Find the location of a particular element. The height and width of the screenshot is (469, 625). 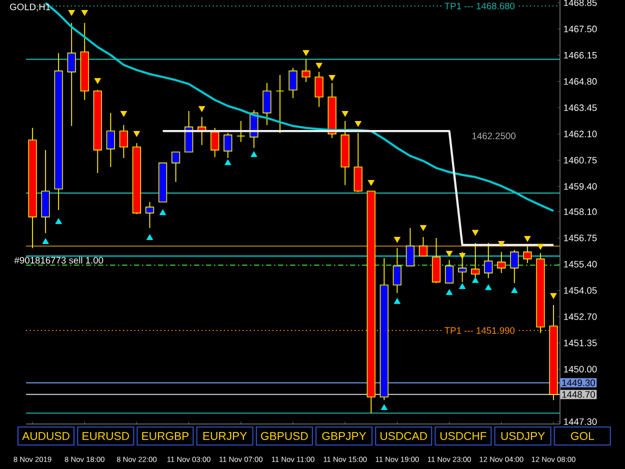

y-tick-label: 1467.50 is located at coordinates (580, 29).